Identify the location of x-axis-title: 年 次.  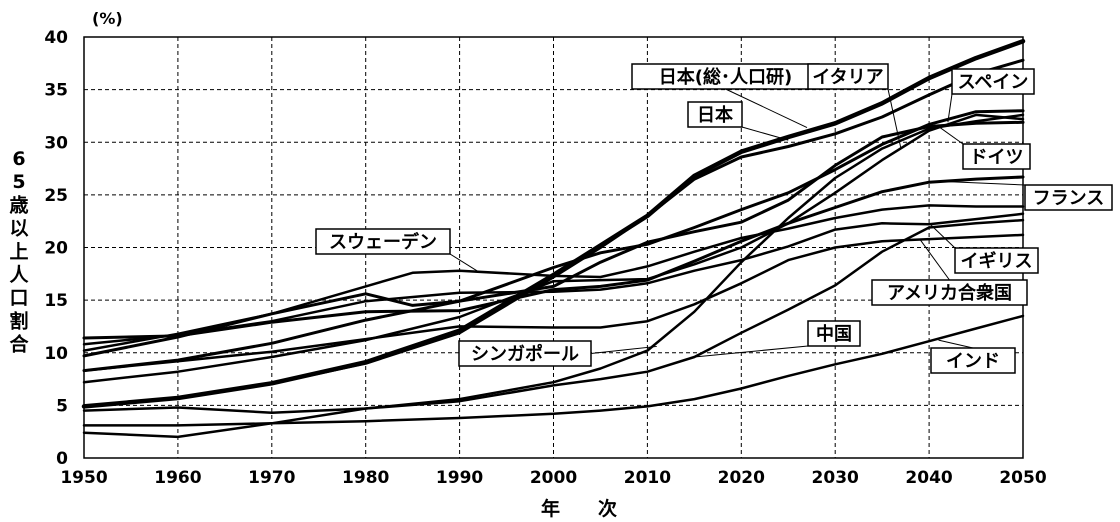
(579, 508).